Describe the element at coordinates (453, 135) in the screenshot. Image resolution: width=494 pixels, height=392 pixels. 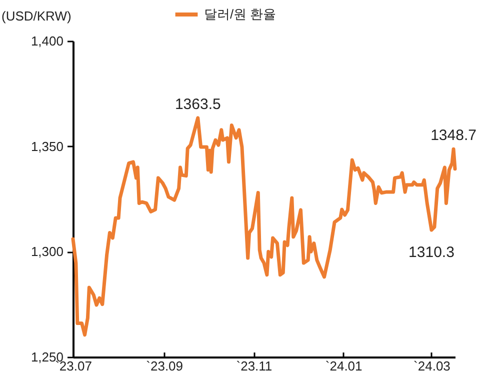
I see `annotation: 1348.7` at that location.